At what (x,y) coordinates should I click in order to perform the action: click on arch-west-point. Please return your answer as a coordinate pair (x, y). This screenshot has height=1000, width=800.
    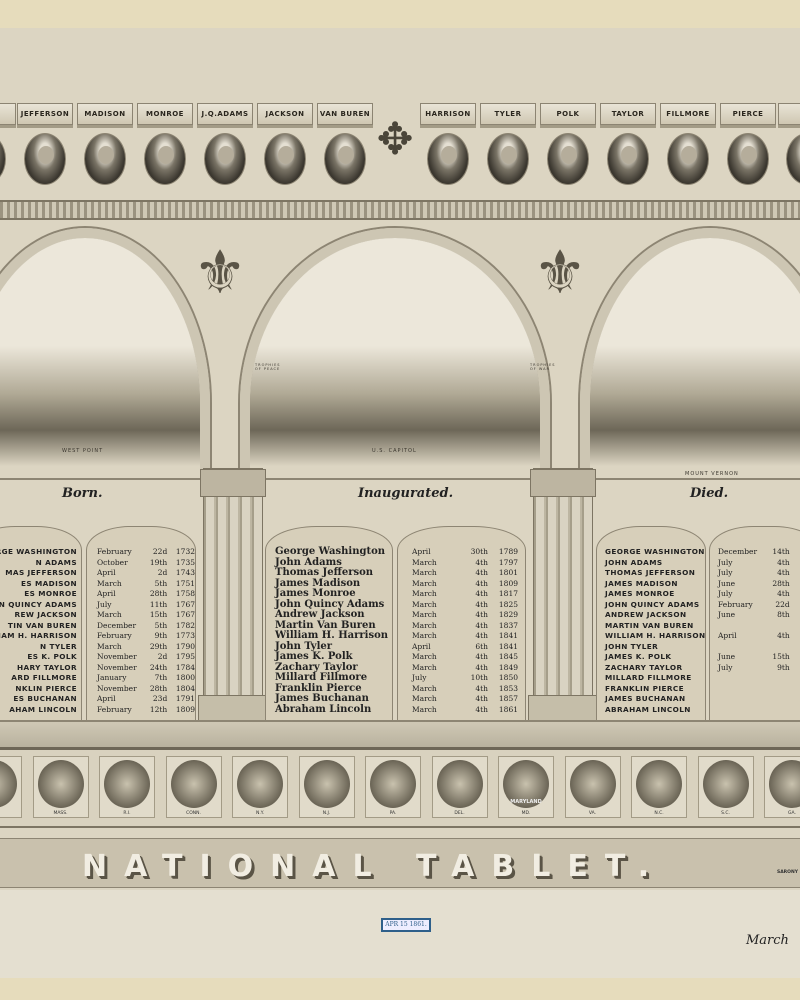
    Looking at the image, I should click on (105, 353).